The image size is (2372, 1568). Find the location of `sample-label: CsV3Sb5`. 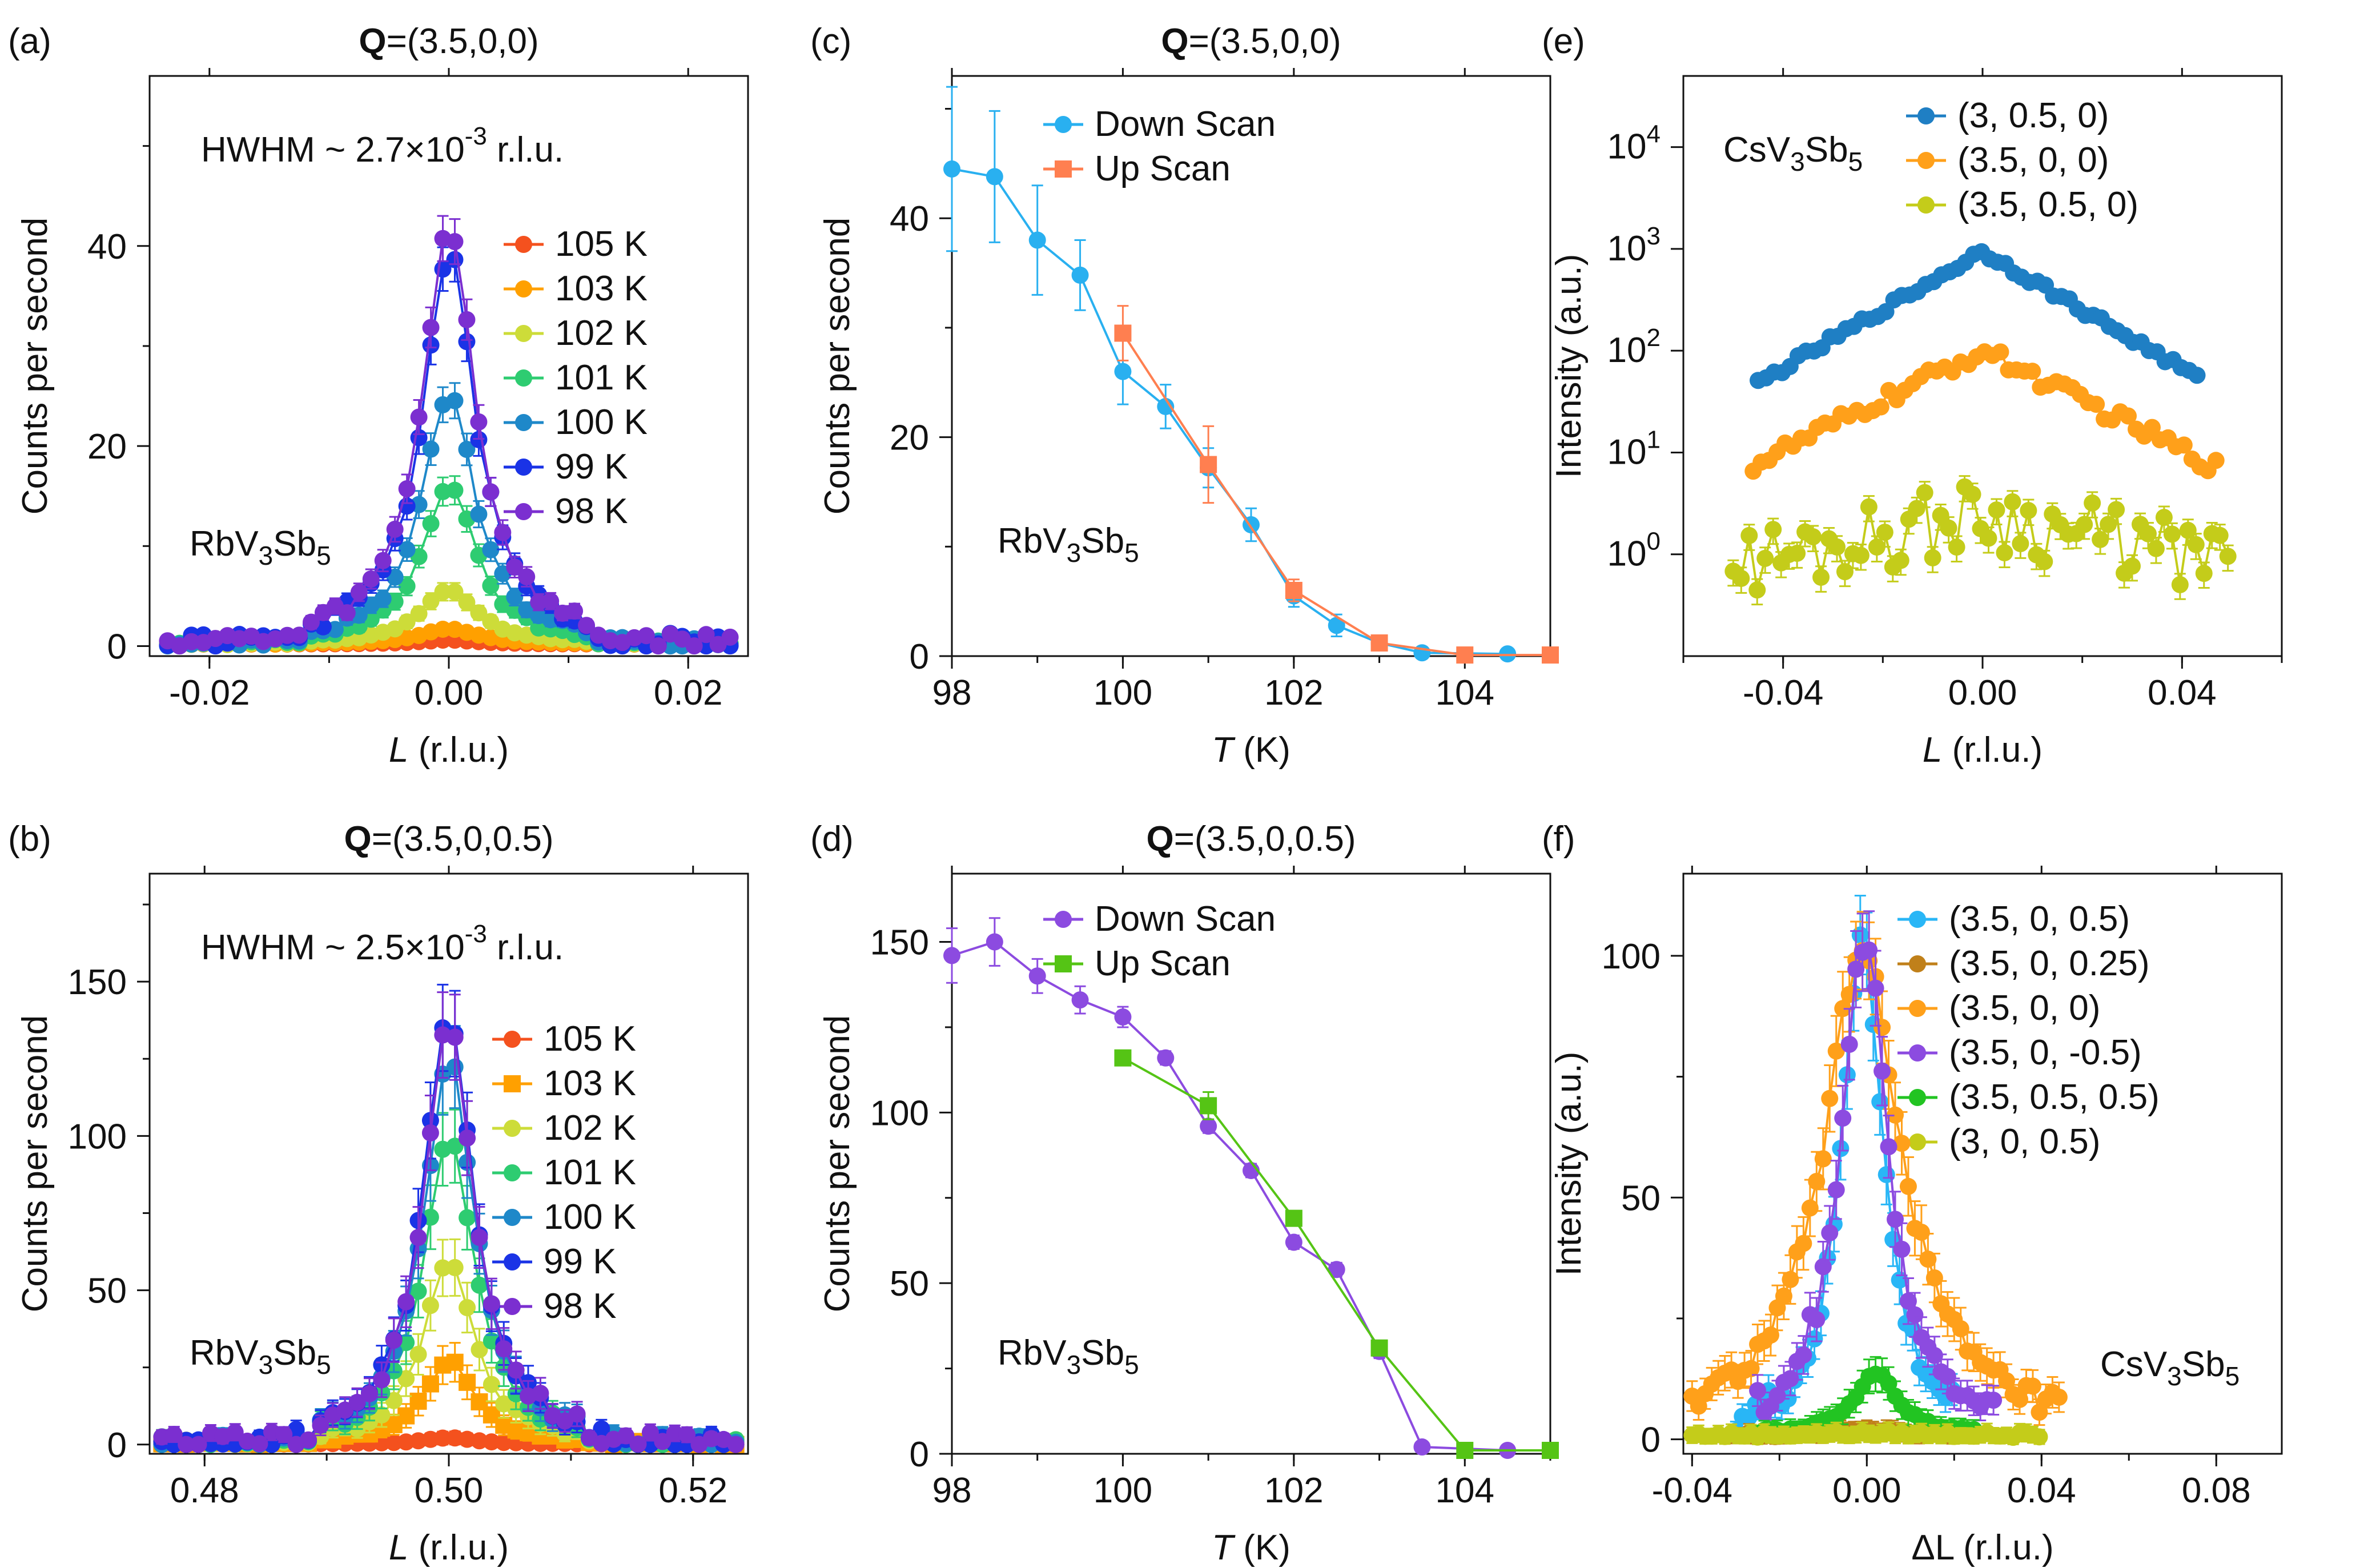

sample-label: CsV3Sb5 is located at coordinates (2170, 1368).